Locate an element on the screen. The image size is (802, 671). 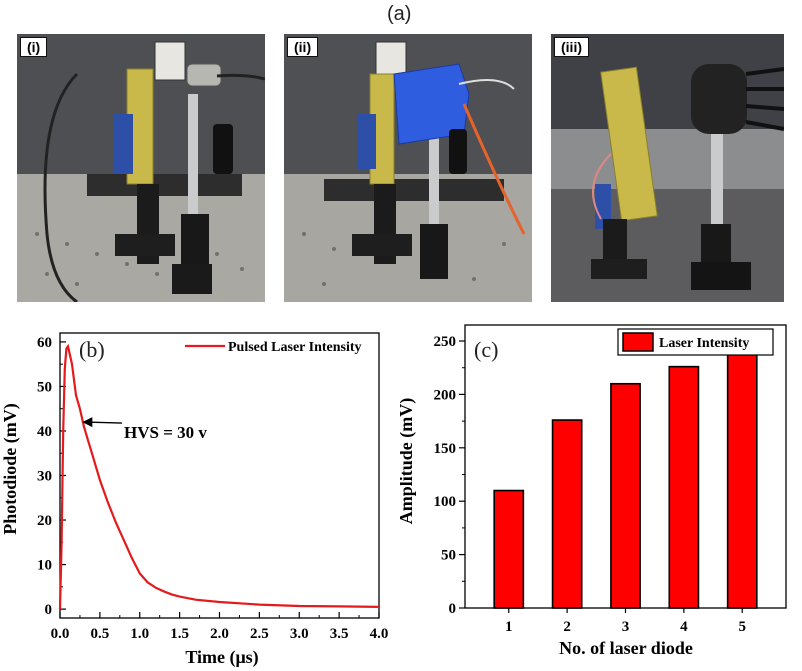
chart-c-y-axis-label: Amplitude (mV) is located at coordinates (408, 461).